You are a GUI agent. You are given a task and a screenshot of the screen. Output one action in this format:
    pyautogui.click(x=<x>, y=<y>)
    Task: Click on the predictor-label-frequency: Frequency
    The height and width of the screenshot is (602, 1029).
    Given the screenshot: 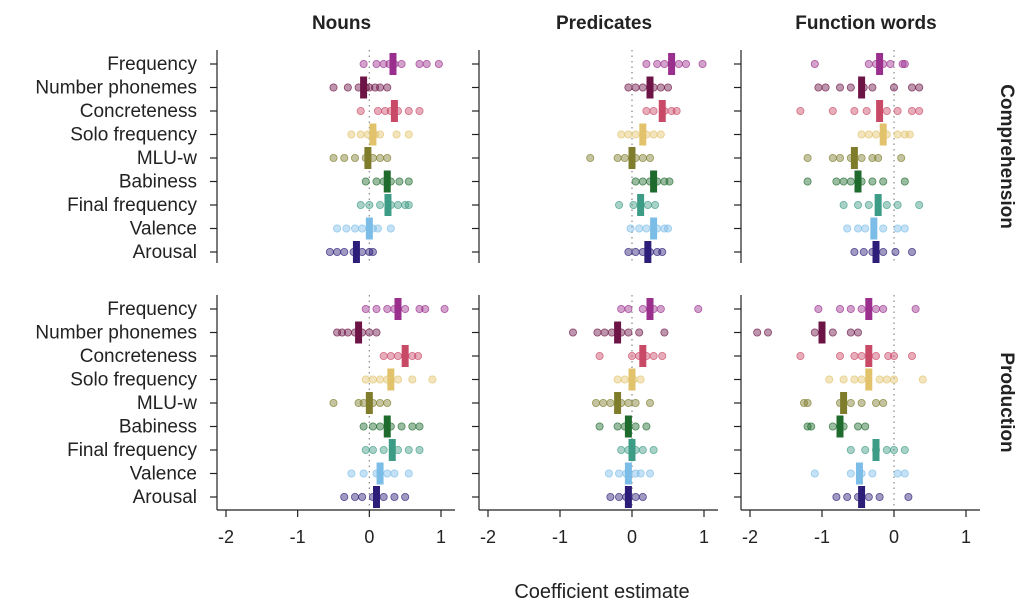 What is the action you would take?
    pyautogui.click(x=152, y=309)
    